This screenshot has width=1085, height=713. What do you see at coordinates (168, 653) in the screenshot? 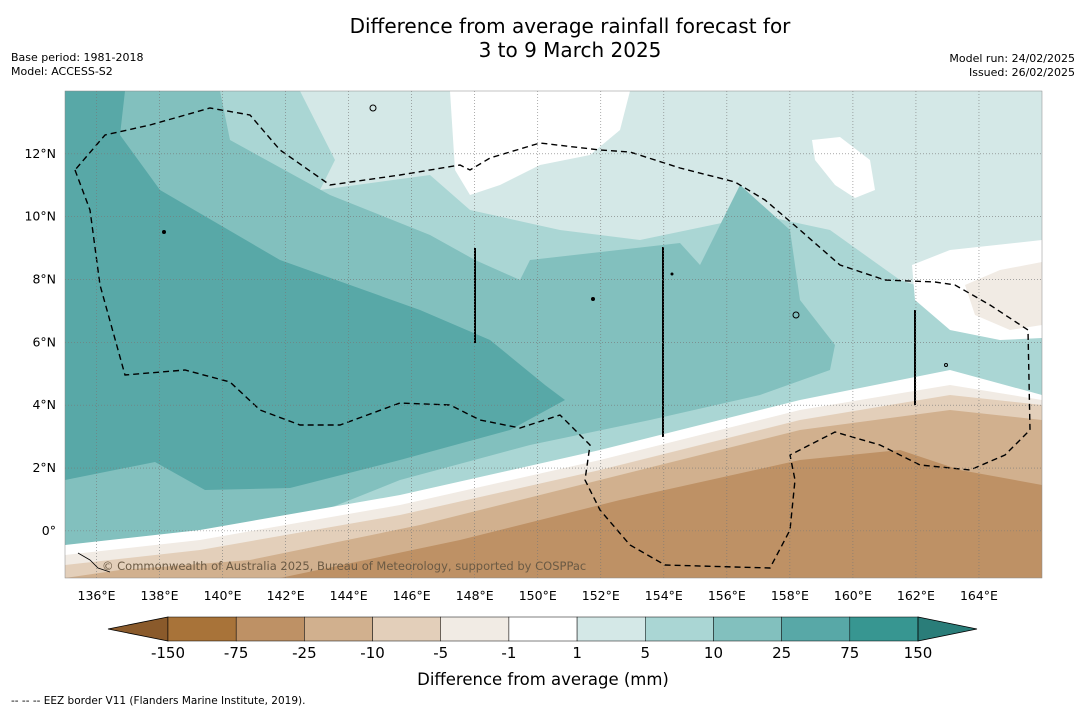
I see `colorbar-tick-label: -150` at bounding box center [168, 653].